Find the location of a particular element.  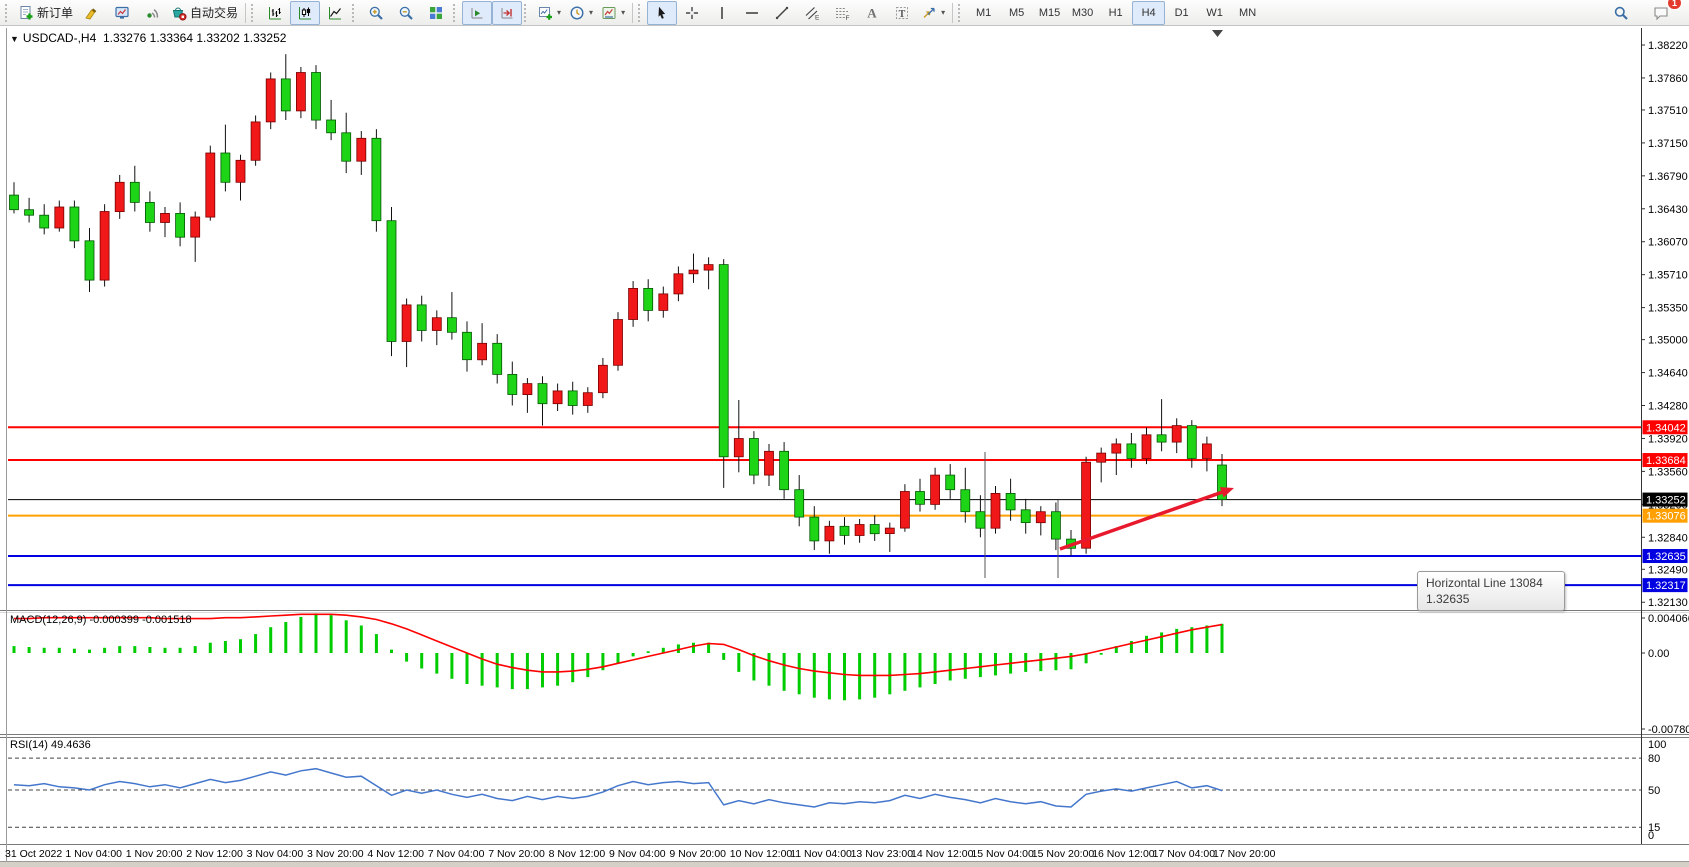

tf-m1-button: M1 is located at coordinates (983, 13).